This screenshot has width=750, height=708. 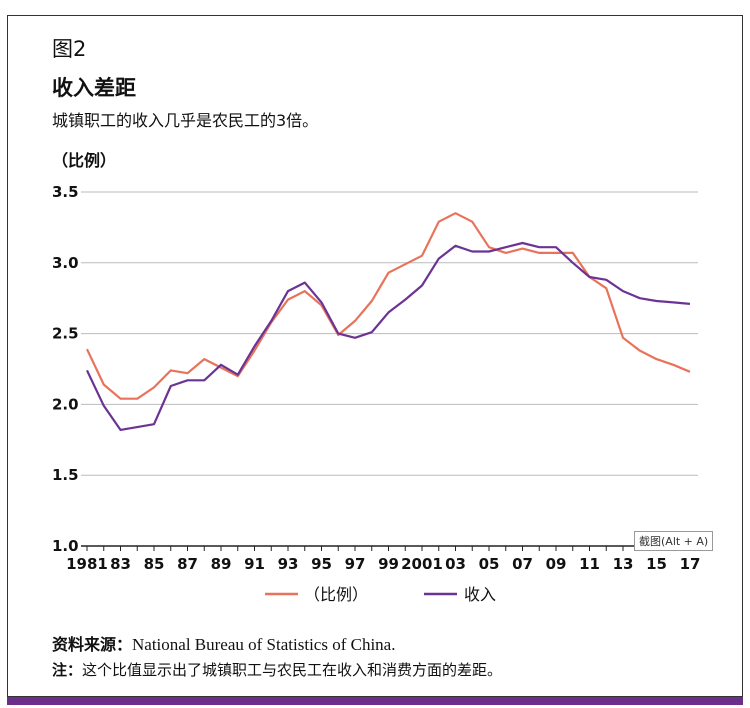 I want to click on note-text: 这个比值显示出了城镇职工与农民工在收入和消费方面的差距。, so click(x=292, y=670).